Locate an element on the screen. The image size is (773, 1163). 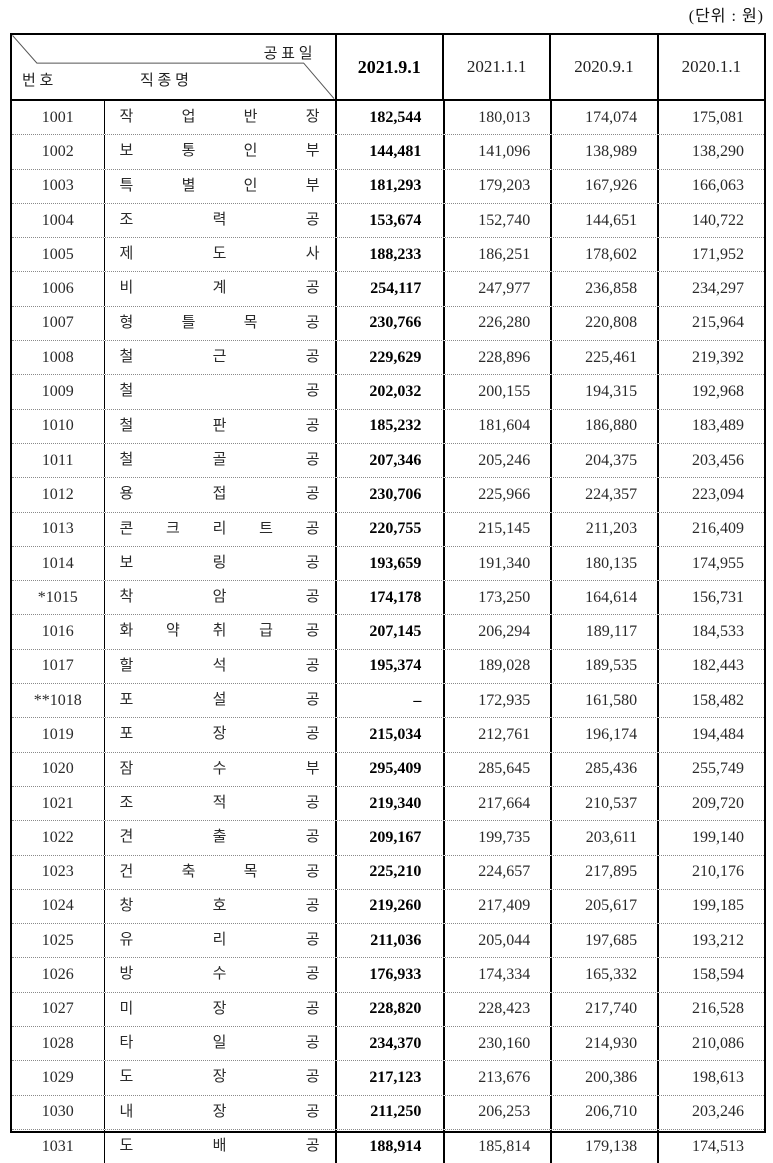
row-wage-cell-2021-9-1: 220,755 is located at coordinates (391, 529).